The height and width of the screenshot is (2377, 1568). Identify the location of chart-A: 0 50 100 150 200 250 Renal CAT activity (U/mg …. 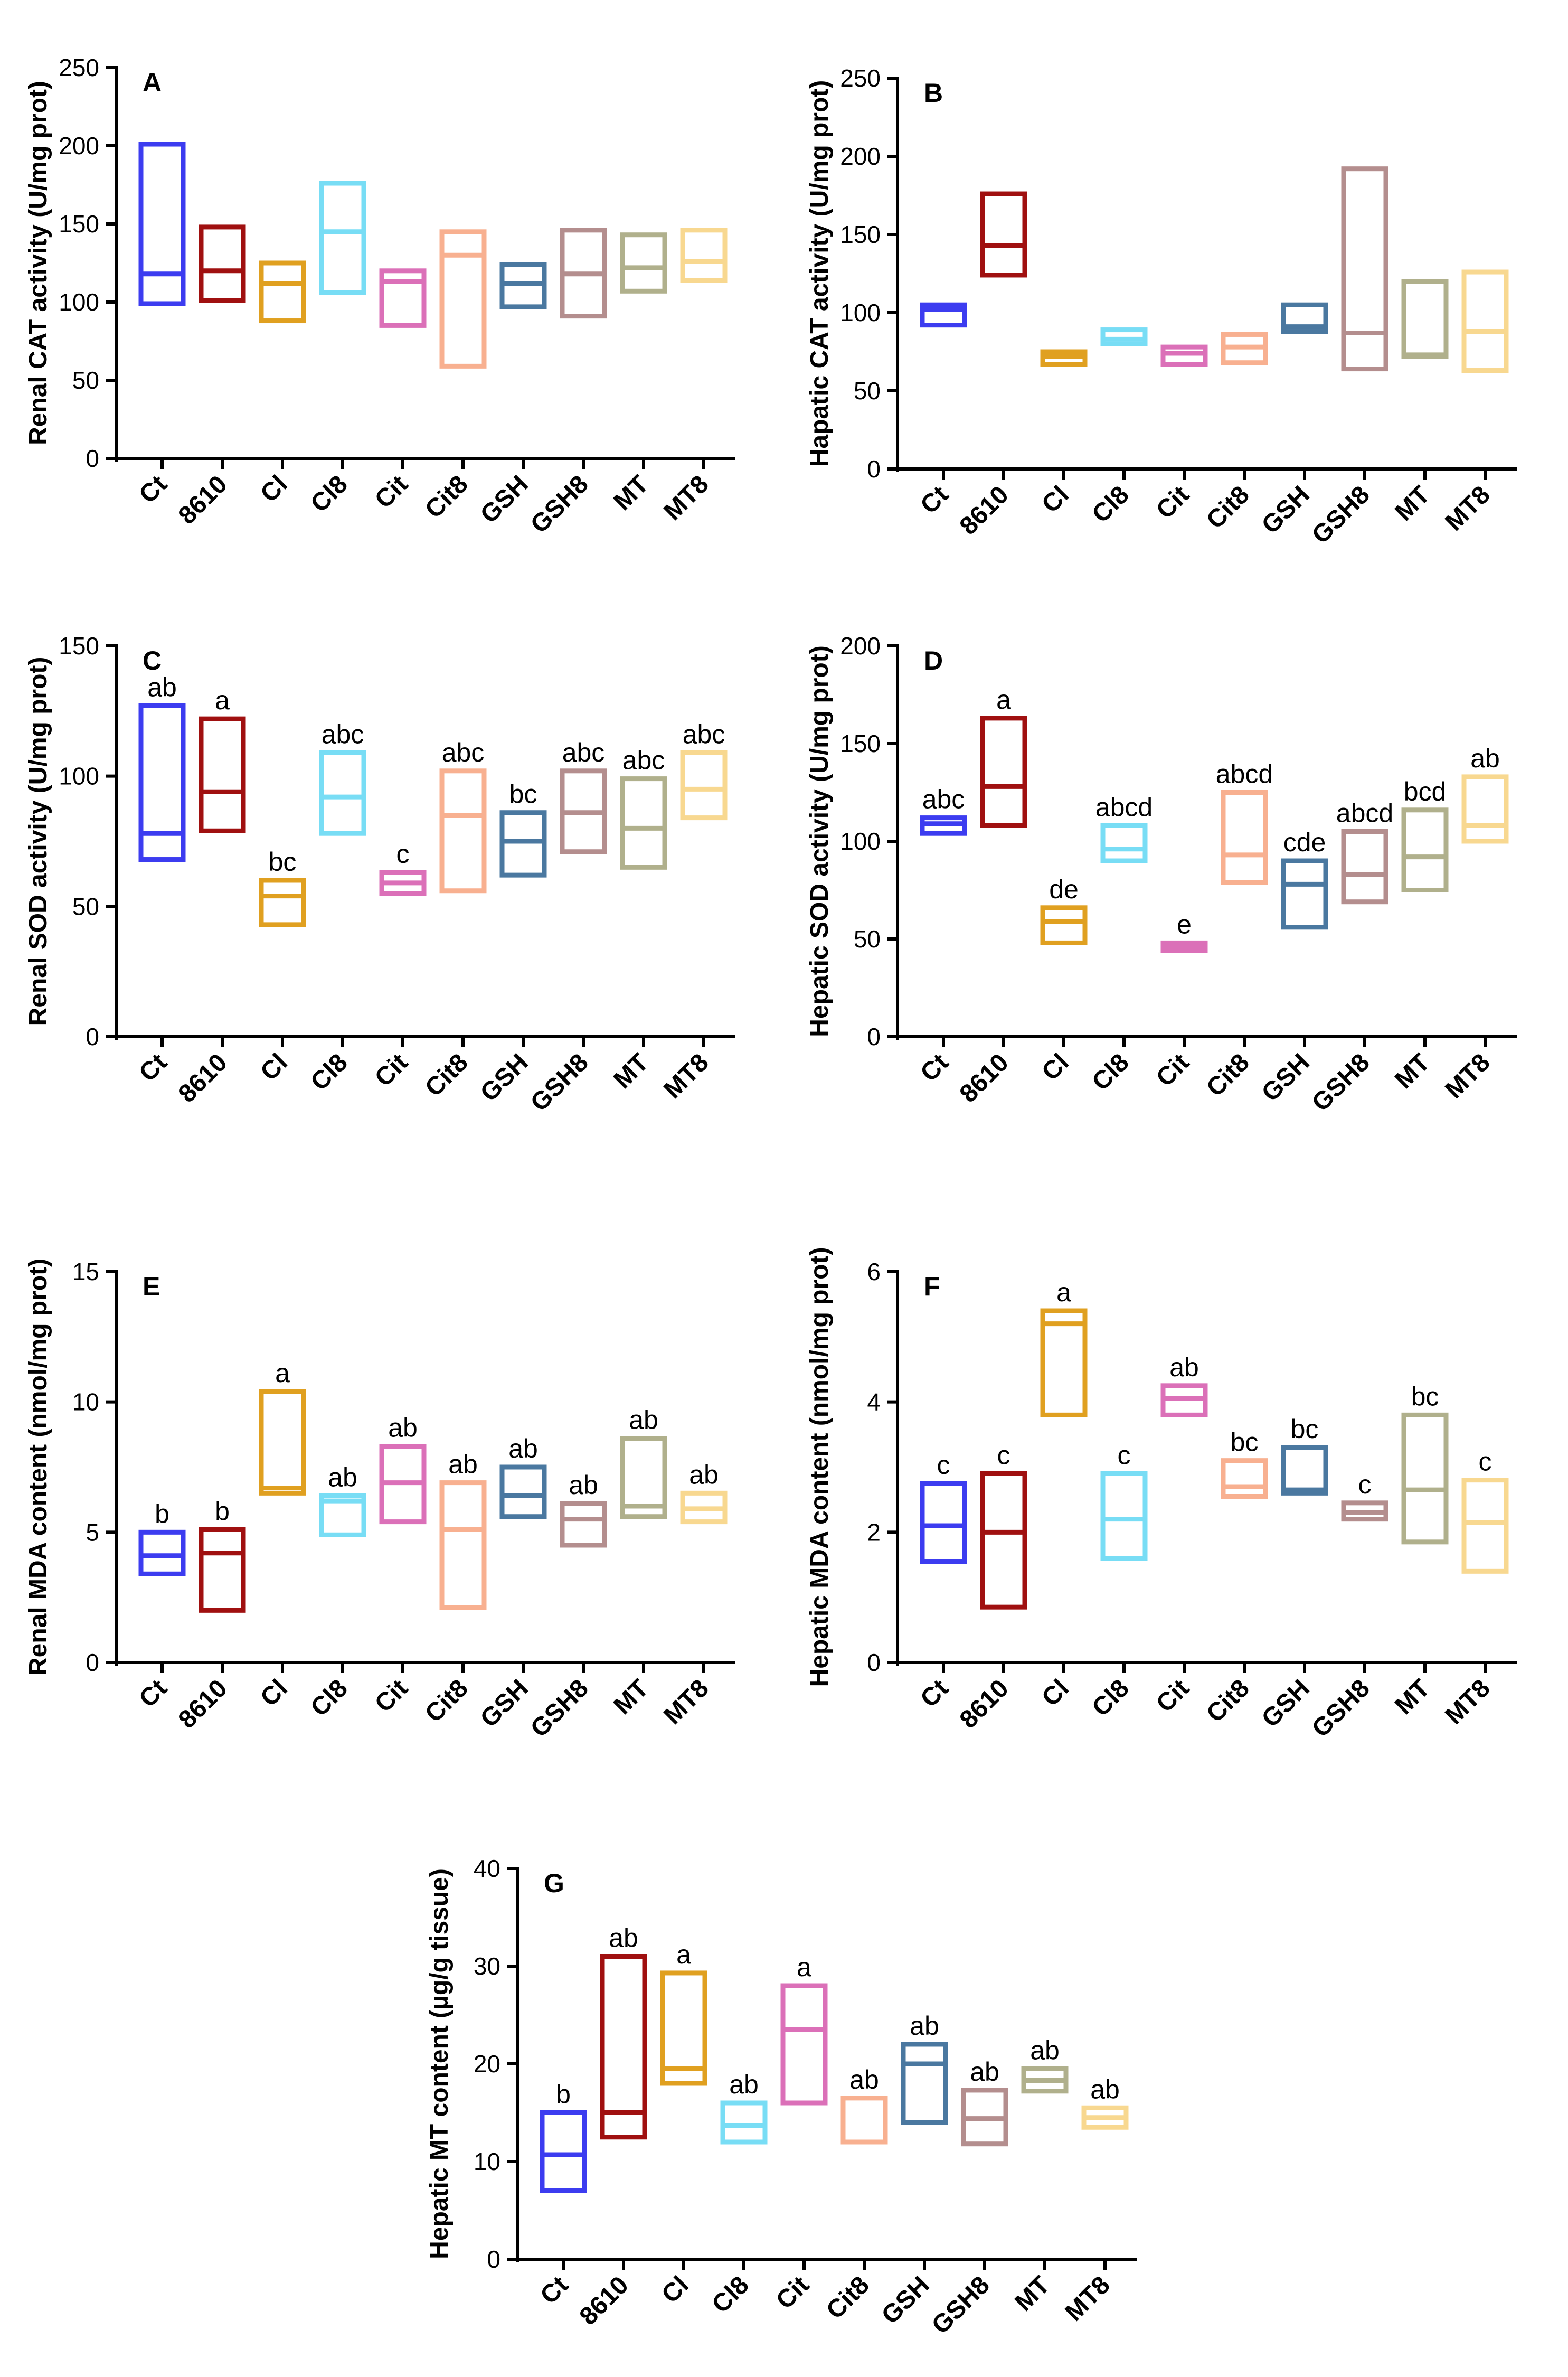
(379, 296).